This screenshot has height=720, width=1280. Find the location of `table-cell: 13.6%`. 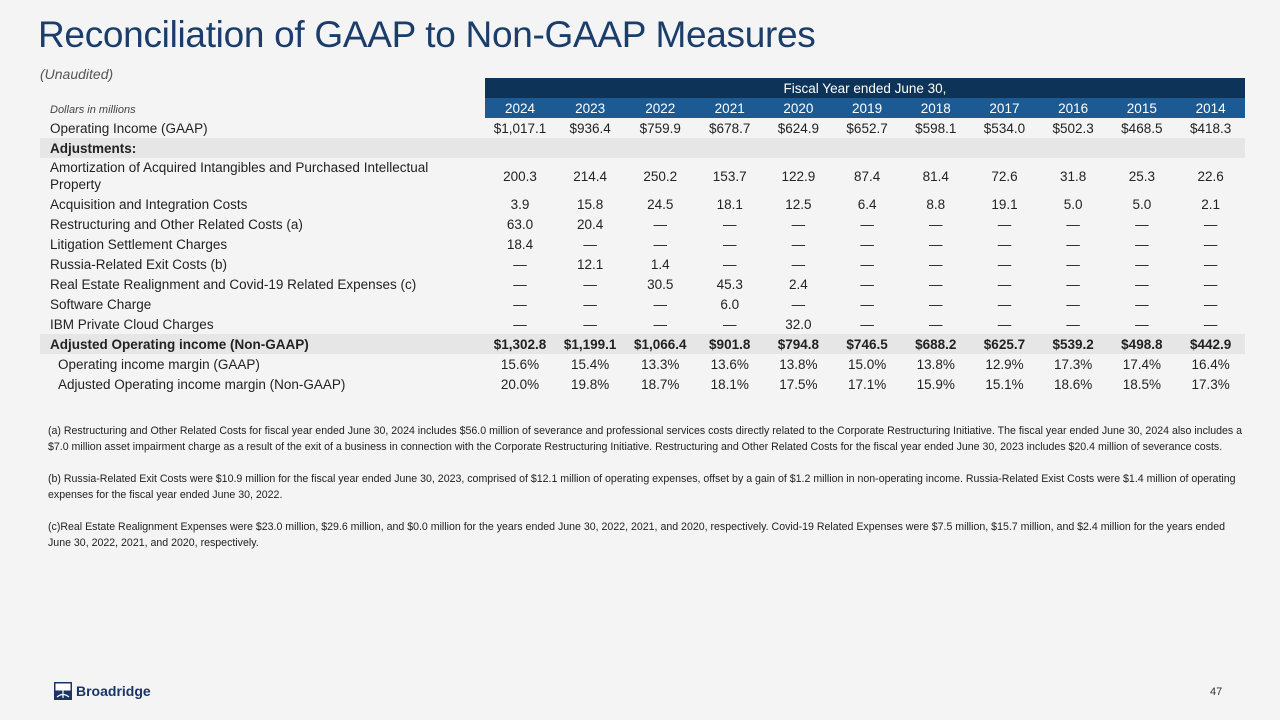

table-cell: 13.6% is located at coordinates (729, 364).